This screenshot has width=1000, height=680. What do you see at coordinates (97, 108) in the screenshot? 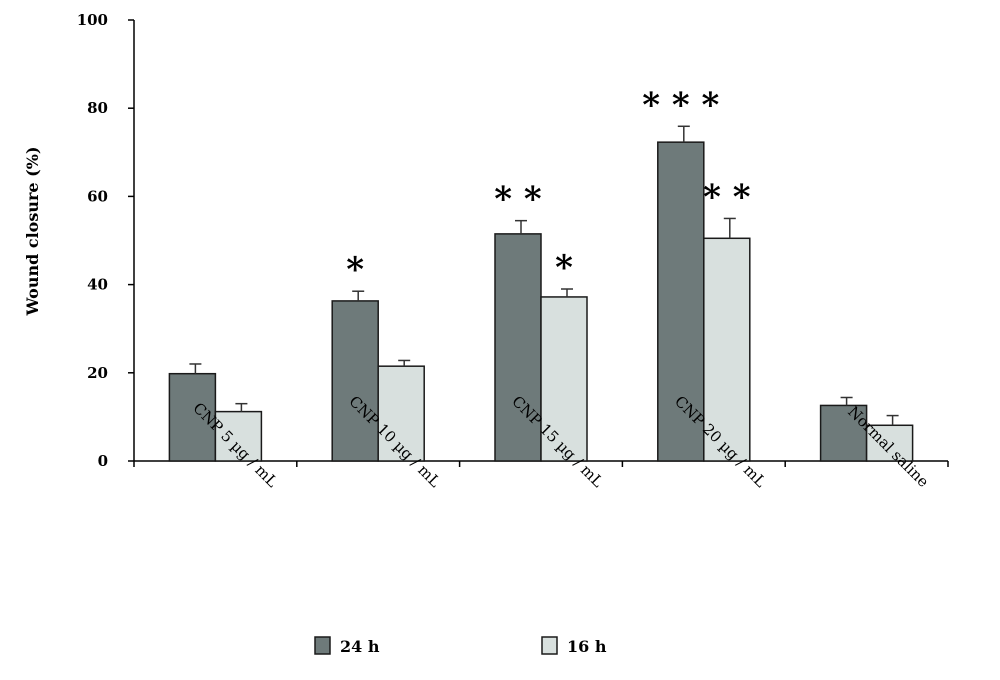
I see `y-tick-label: 80` at bounding box center [97, 108].